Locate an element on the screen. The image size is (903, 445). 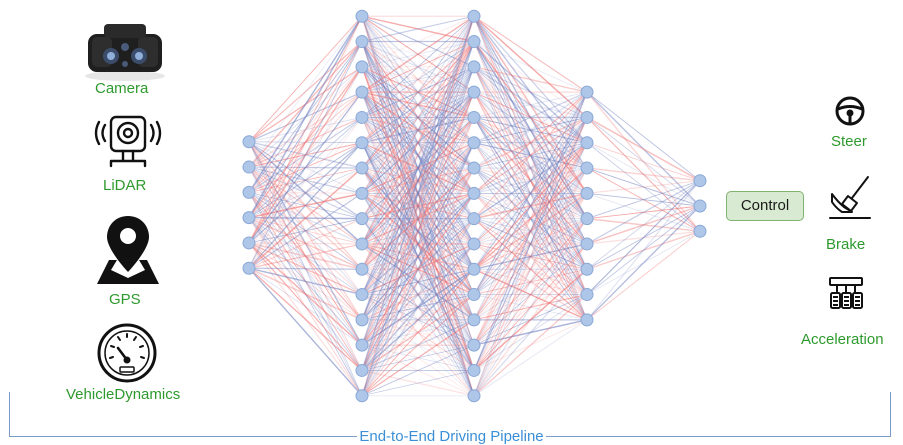
vehicle-dynamics-label: VehicleDynamics is located at coordinates (123, 394).